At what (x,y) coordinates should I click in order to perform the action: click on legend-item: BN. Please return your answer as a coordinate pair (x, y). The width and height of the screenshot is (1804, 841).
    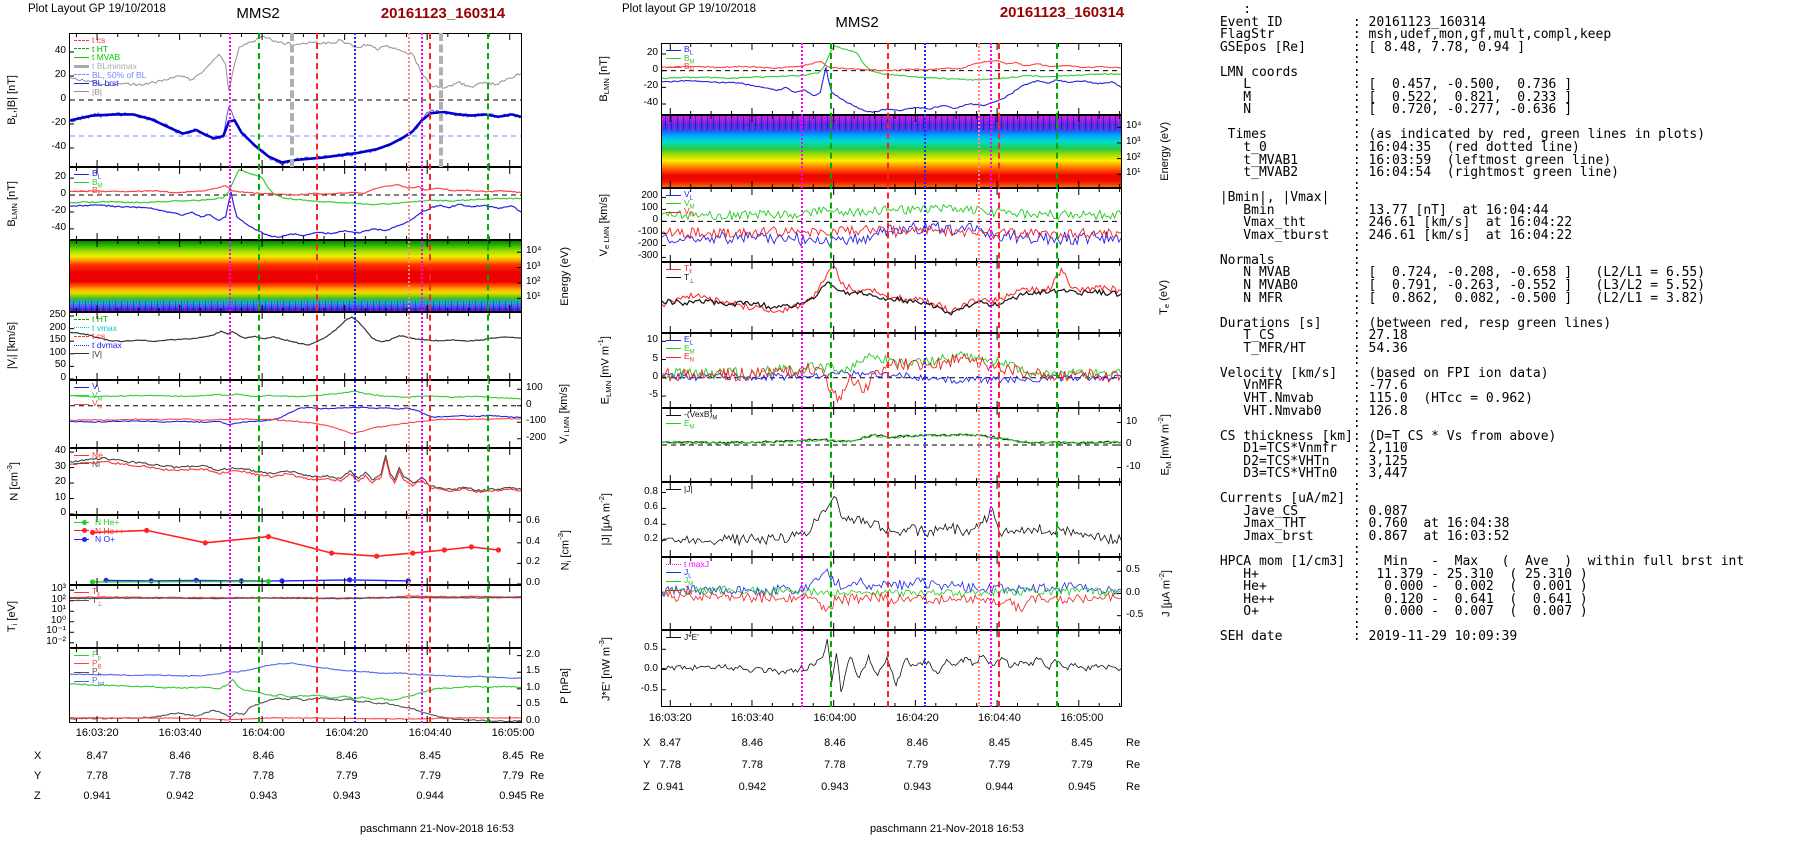
    Looking at the image, I should click on (88, 191).